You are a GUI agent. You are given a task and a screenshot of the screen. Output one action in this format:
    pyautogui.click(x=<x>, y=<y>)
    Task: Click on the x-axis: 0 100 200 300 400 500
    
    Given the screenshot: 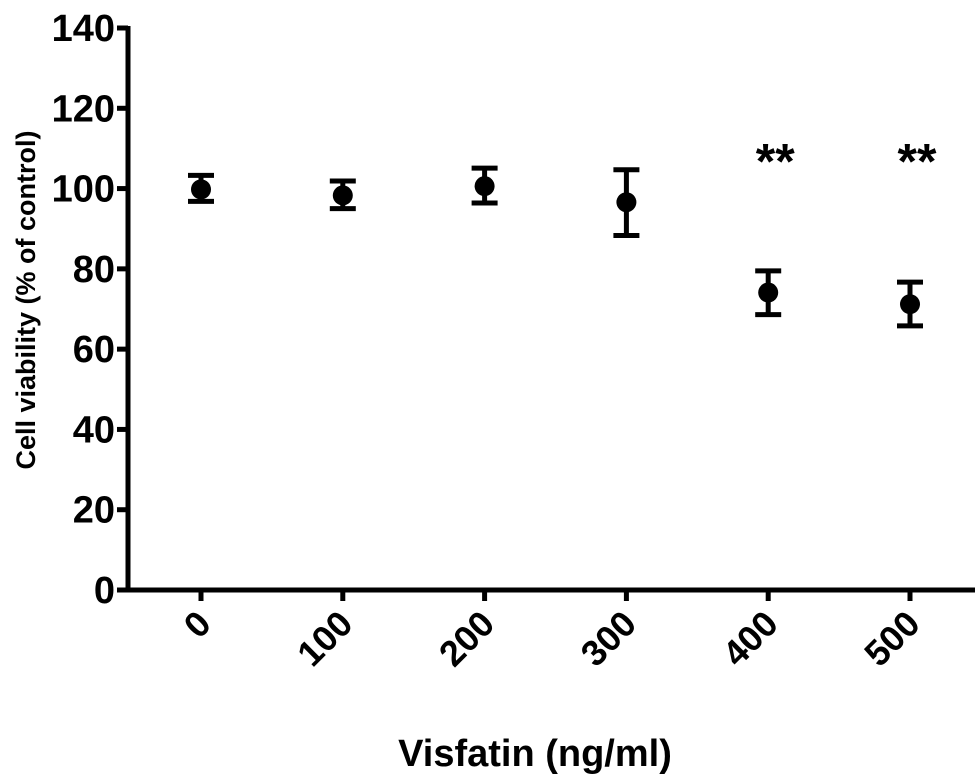 What is the action you would take?
    pyautogui.click(x=550, y=630)
    